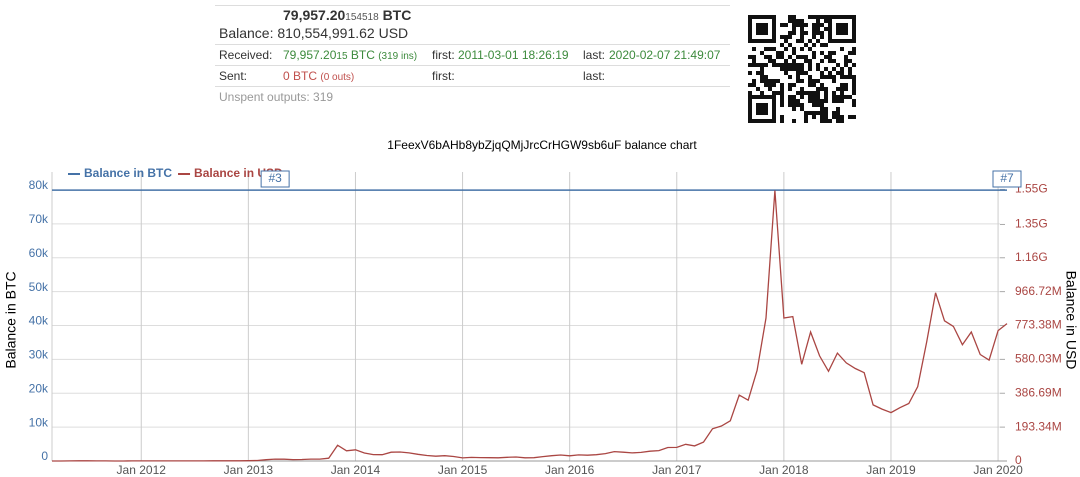  Describe the element at coordinates (1038, 426) in the screenshot. I see `y2-tick-label: 193.34M` at that location.